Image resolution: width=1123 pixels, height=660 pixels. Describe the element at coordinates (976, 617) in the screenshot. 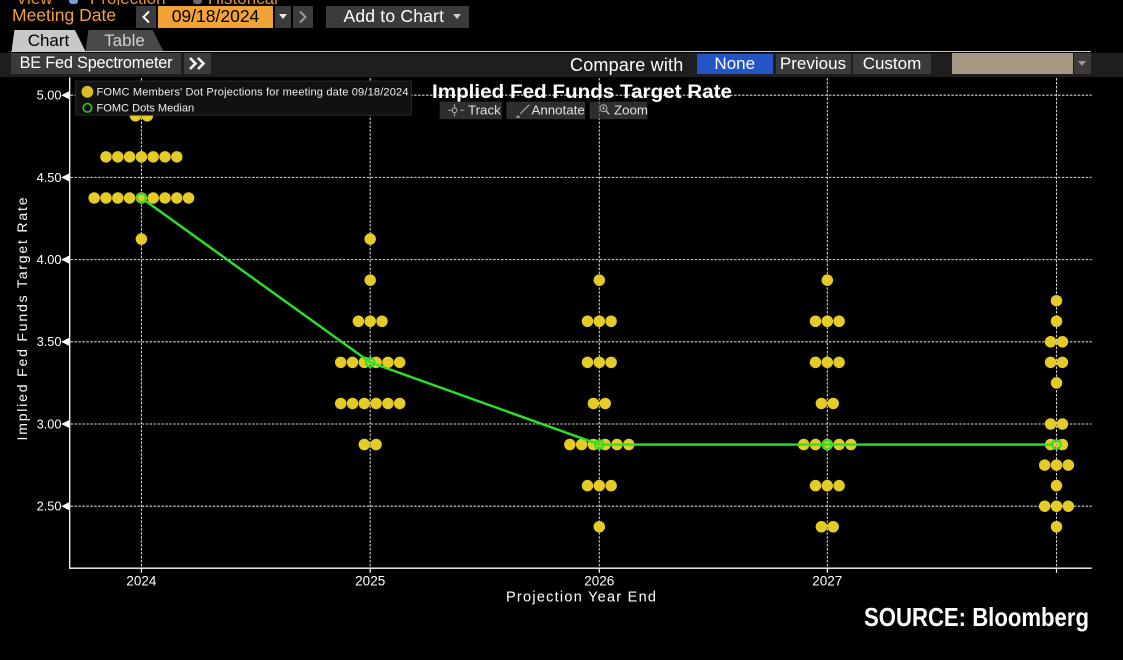

I see `svg-text: SOURCE: Bloomberg` at that location.